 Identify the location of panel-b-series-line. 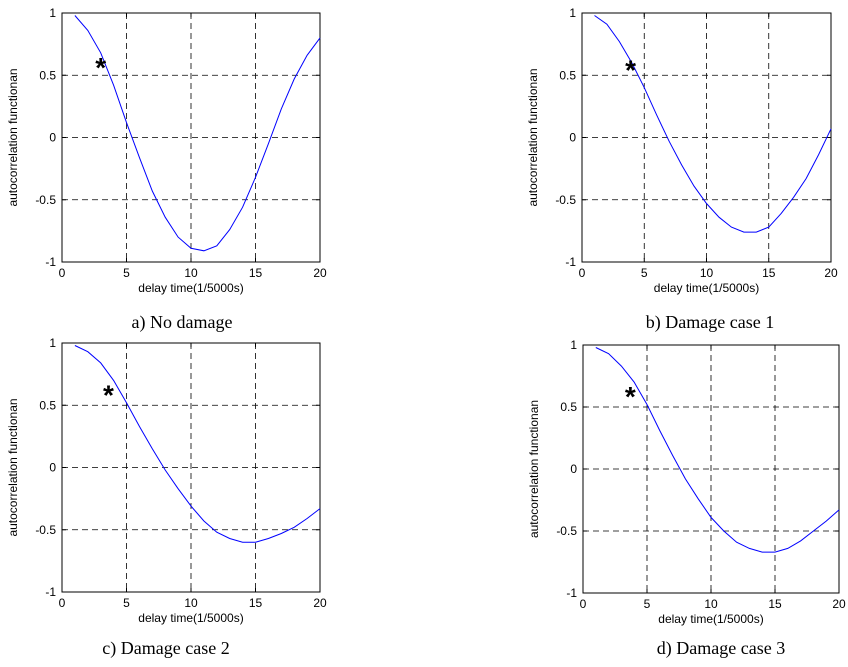
(713, 124).